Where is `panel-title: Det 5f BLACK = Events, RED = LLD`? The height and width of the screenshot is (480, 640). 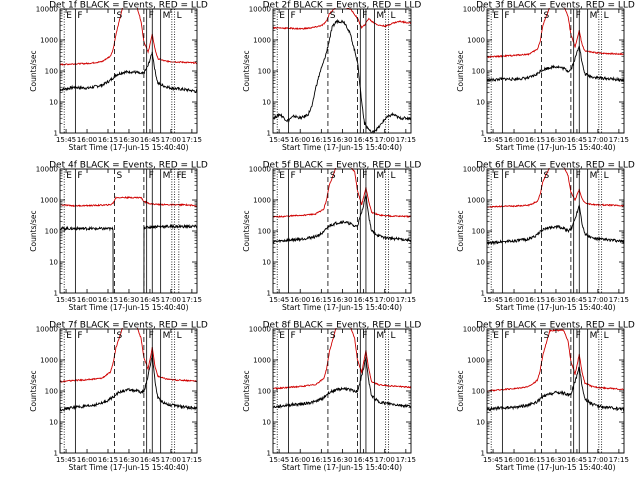 panel-title: Det 5f BLACK = Events, RED = LLD is located at coordinates (342, 166).